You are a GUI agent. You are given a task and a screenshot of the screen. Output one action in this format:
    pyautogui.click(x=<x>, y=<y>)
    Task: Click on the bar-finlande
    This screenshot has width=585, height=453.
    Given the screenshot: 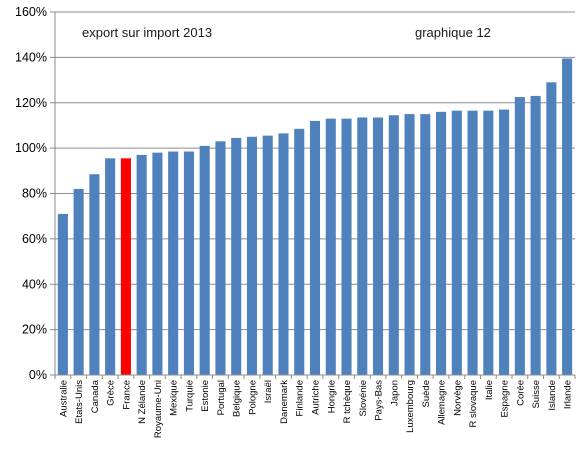 What is the action you would take?
    pyautogui.click(x=299, y=251)
    